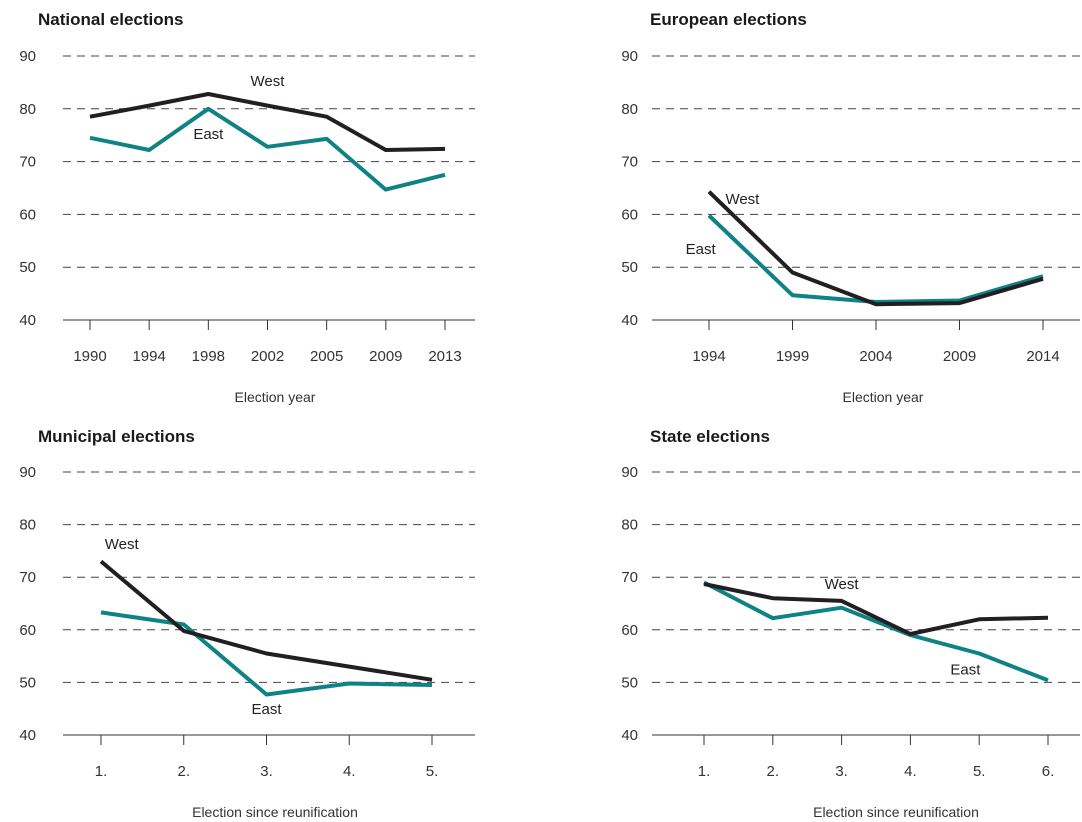  Describe the element at coordinates (208, 356) in the screenshot. I see `x-tick-label: 1998` at that location.